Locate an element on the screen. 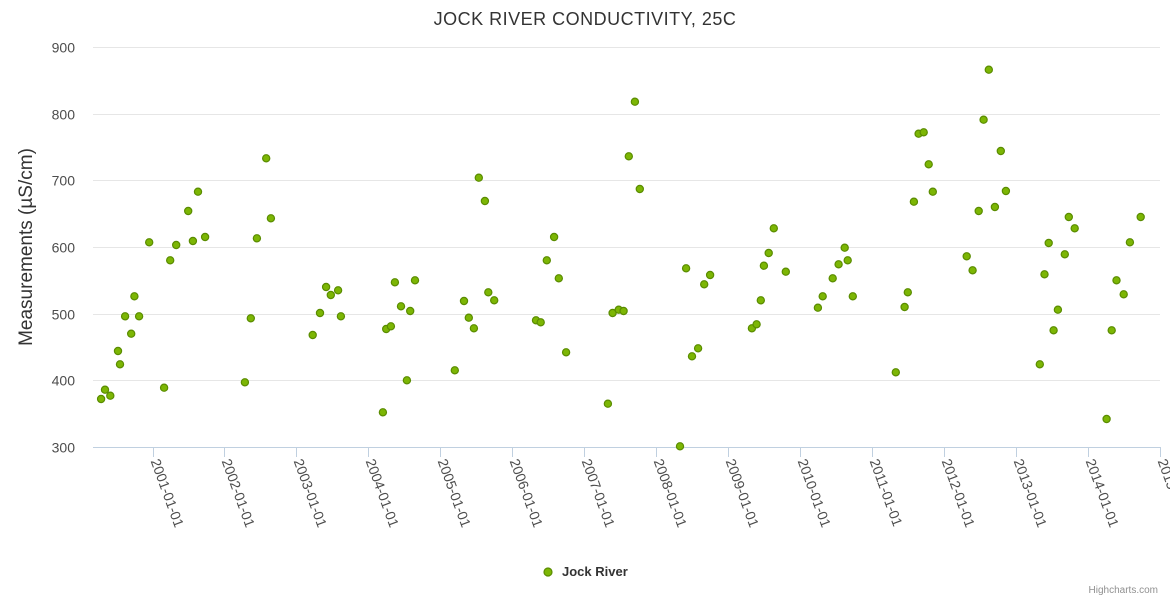  credits-text: Highcharts.com is located at coordinates (1123, 590).